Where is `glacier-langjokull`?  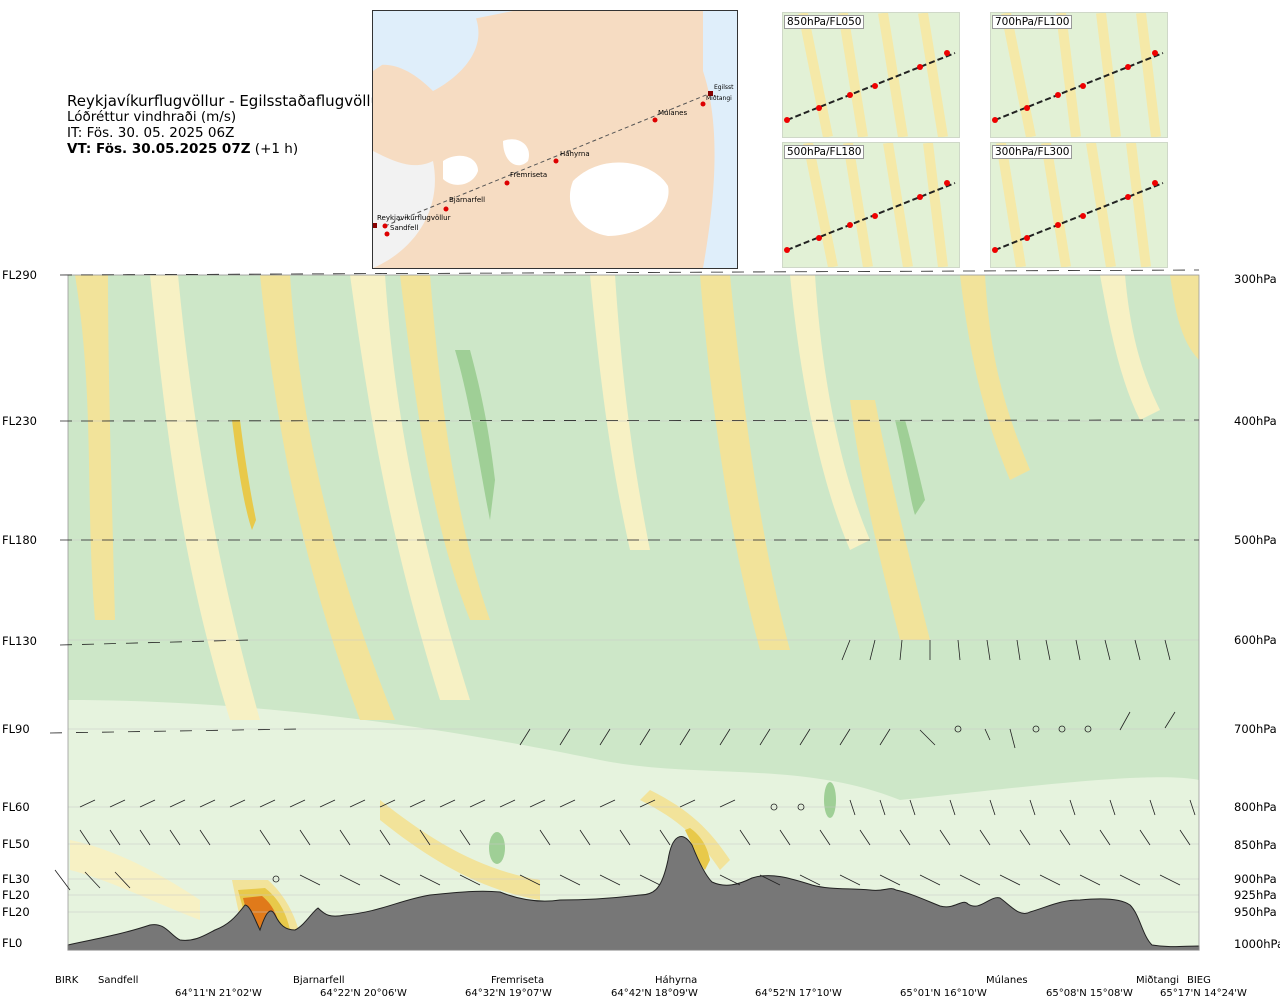
glacier-langjokull is located at coordinates (460, 170).